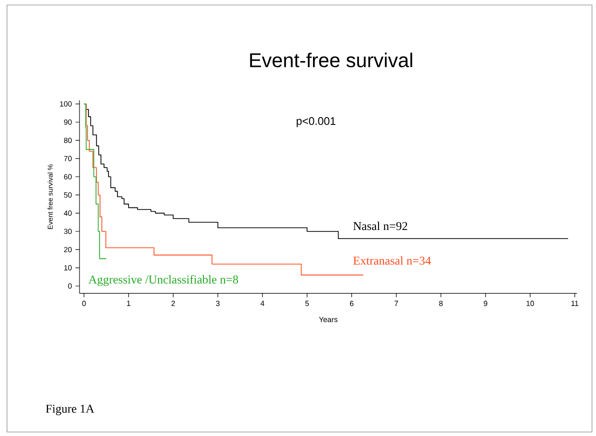 The height and width of the screenshot is (436, 596). What do you see at coordinates (331, 60) in the screenshot?
I see `chart-title: Event-free survival` at bounding box center [331, 60].